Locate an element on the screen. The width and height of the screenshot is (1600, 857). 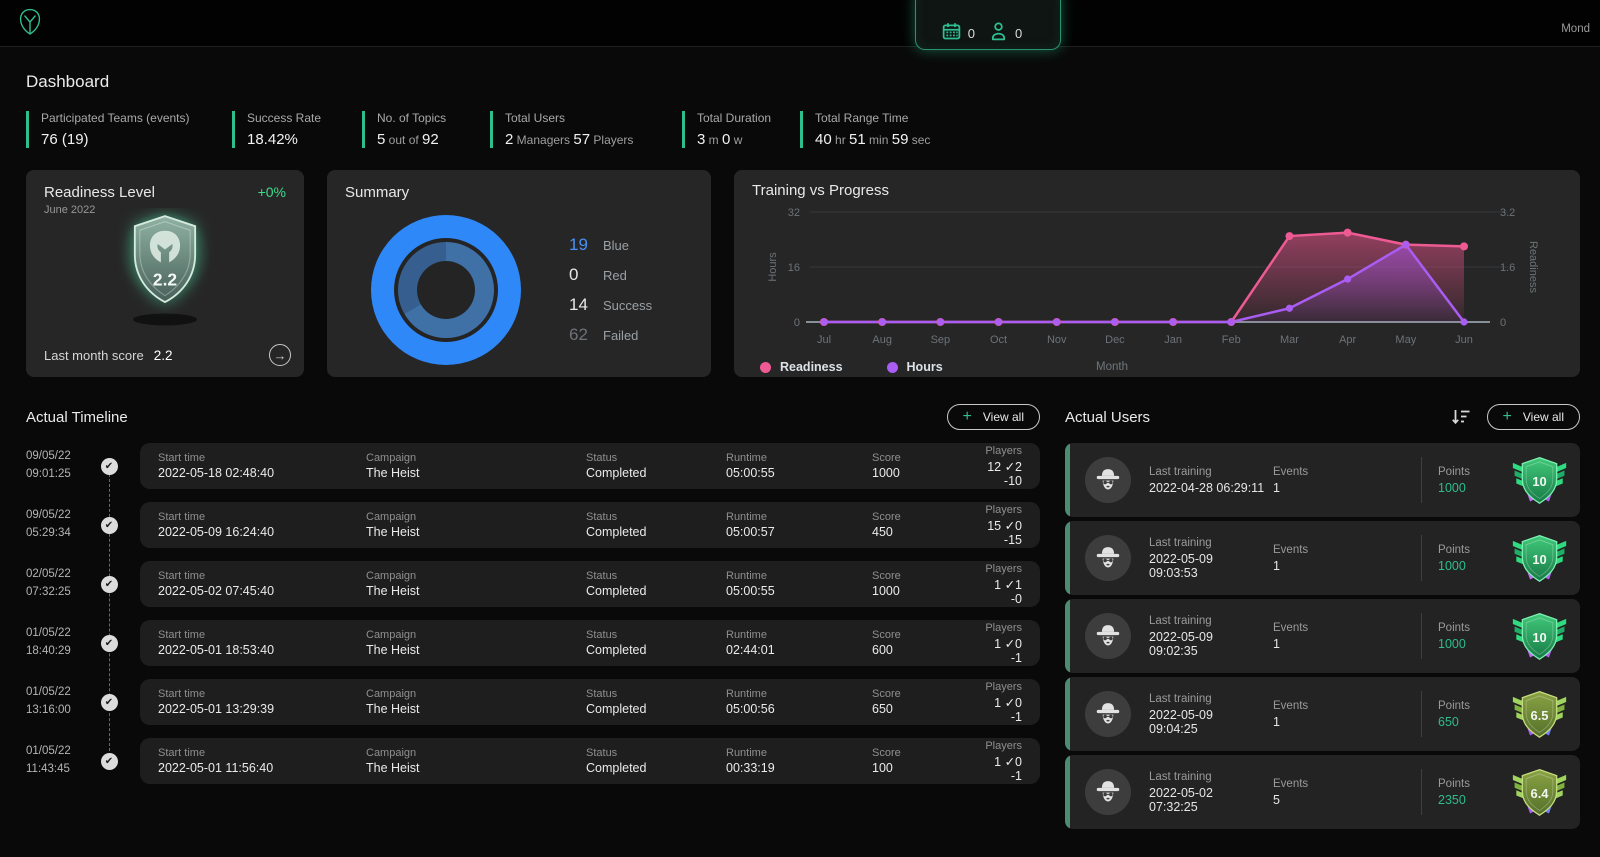
svg-text: Apr is located at coordinates (1347, 340).